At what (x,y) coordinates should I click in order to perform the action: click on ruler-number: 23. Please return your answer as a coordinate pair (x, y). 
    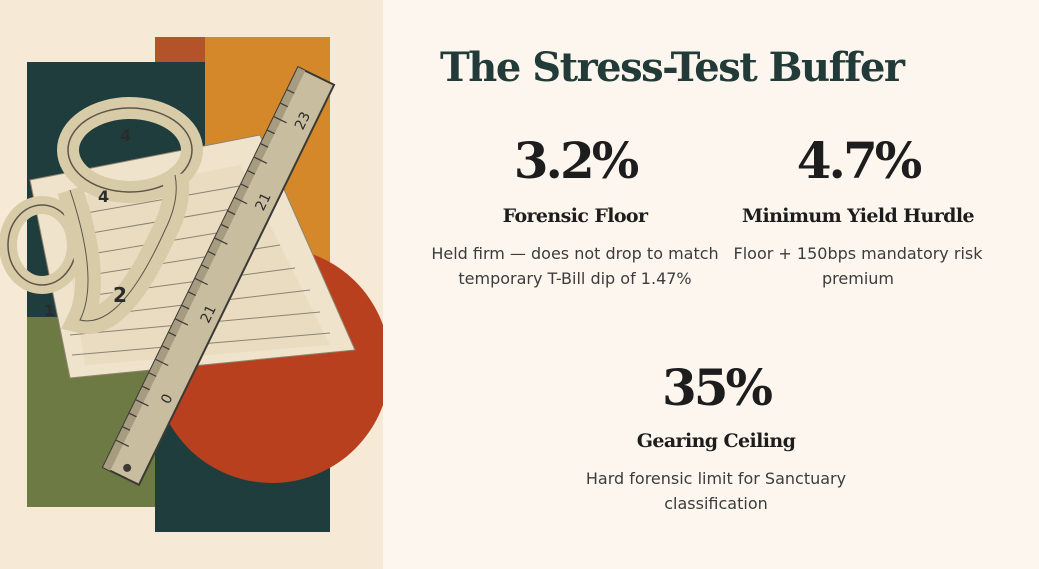
    Looking at the image, I should click on (303, 120).